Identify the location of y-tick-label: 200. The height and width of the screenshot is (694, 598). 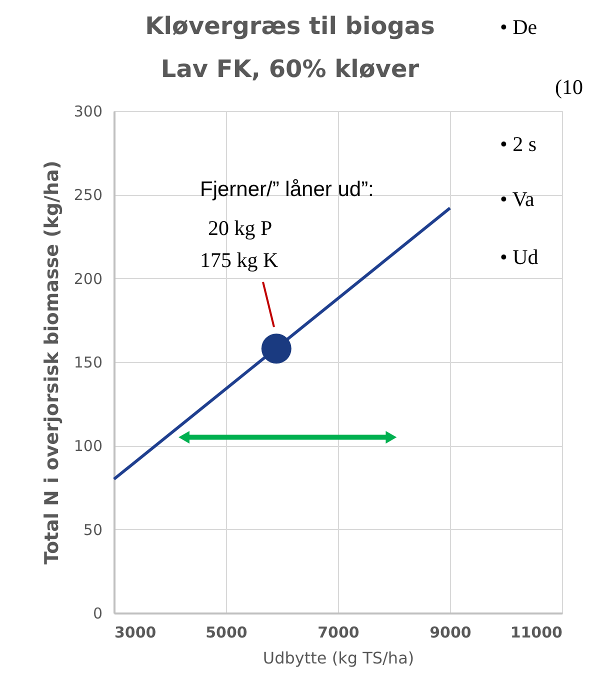
(88, 279).